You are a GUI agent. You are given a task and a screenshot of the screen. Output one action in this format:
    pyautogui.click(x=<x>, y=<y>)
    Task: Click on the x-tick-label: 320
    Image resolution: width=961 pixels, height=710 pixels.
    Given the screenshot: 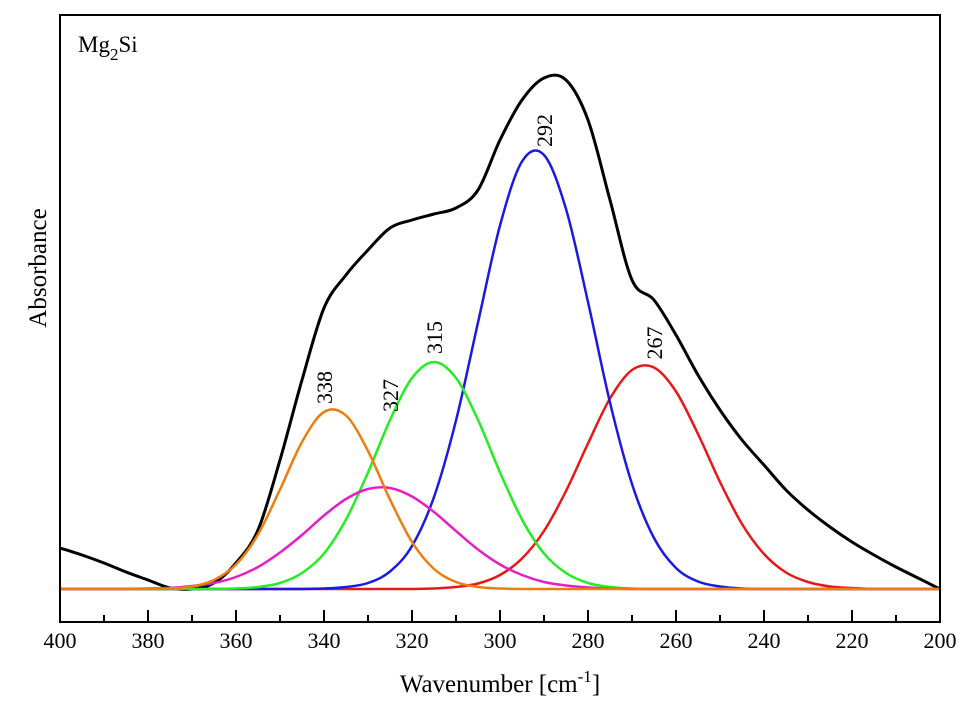 What is the action you would take?
    pyautogui.click(x=412, y=640)
    